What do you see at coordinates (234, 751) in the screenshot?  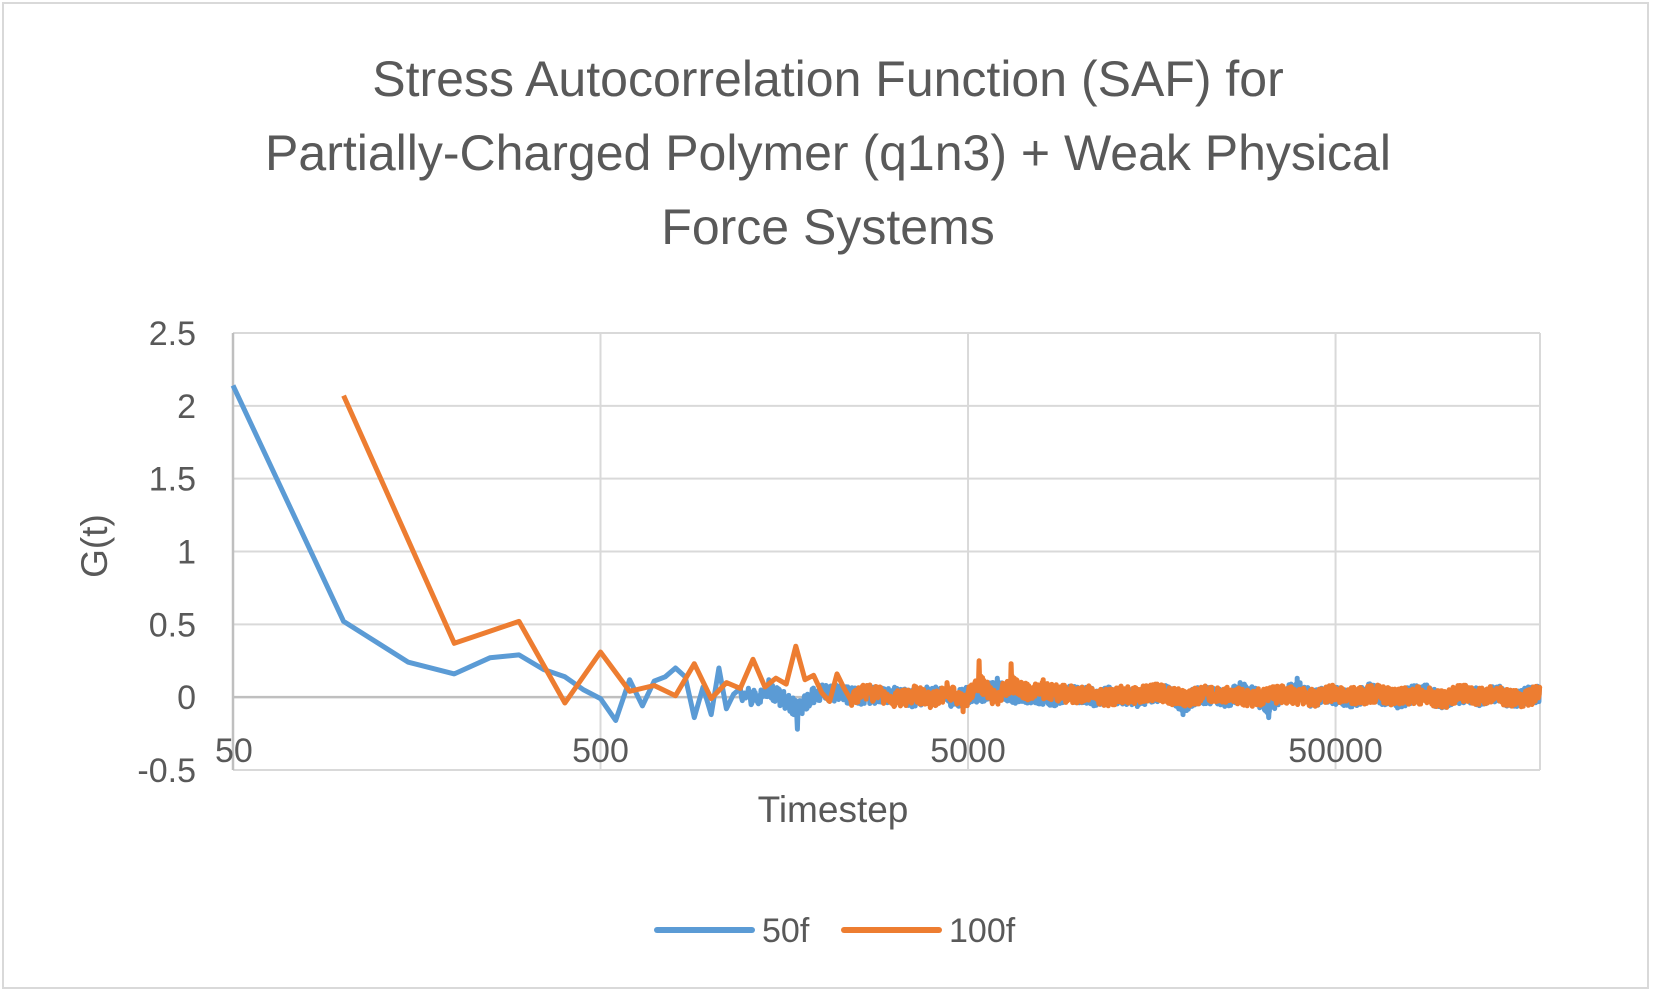 I see `x-tick-label: 50` at bounding box center [234, 751].